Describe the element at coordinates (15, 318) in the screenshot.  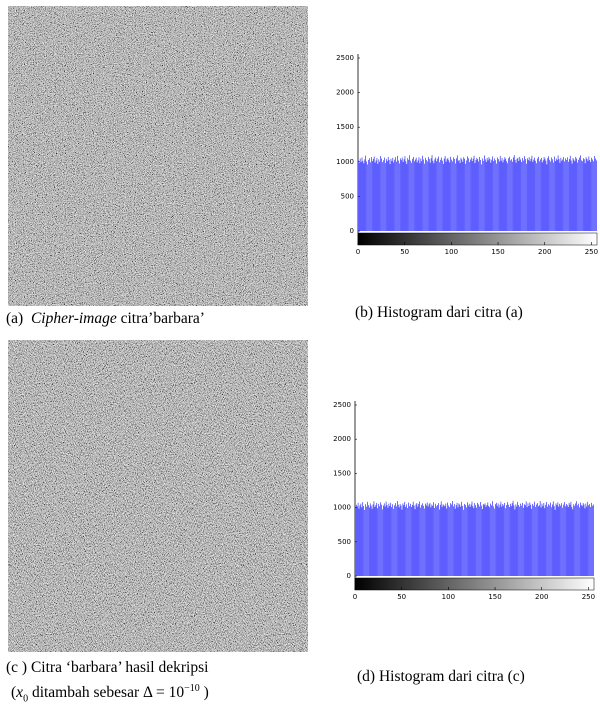
I see `caption-label: (a)` at that location.